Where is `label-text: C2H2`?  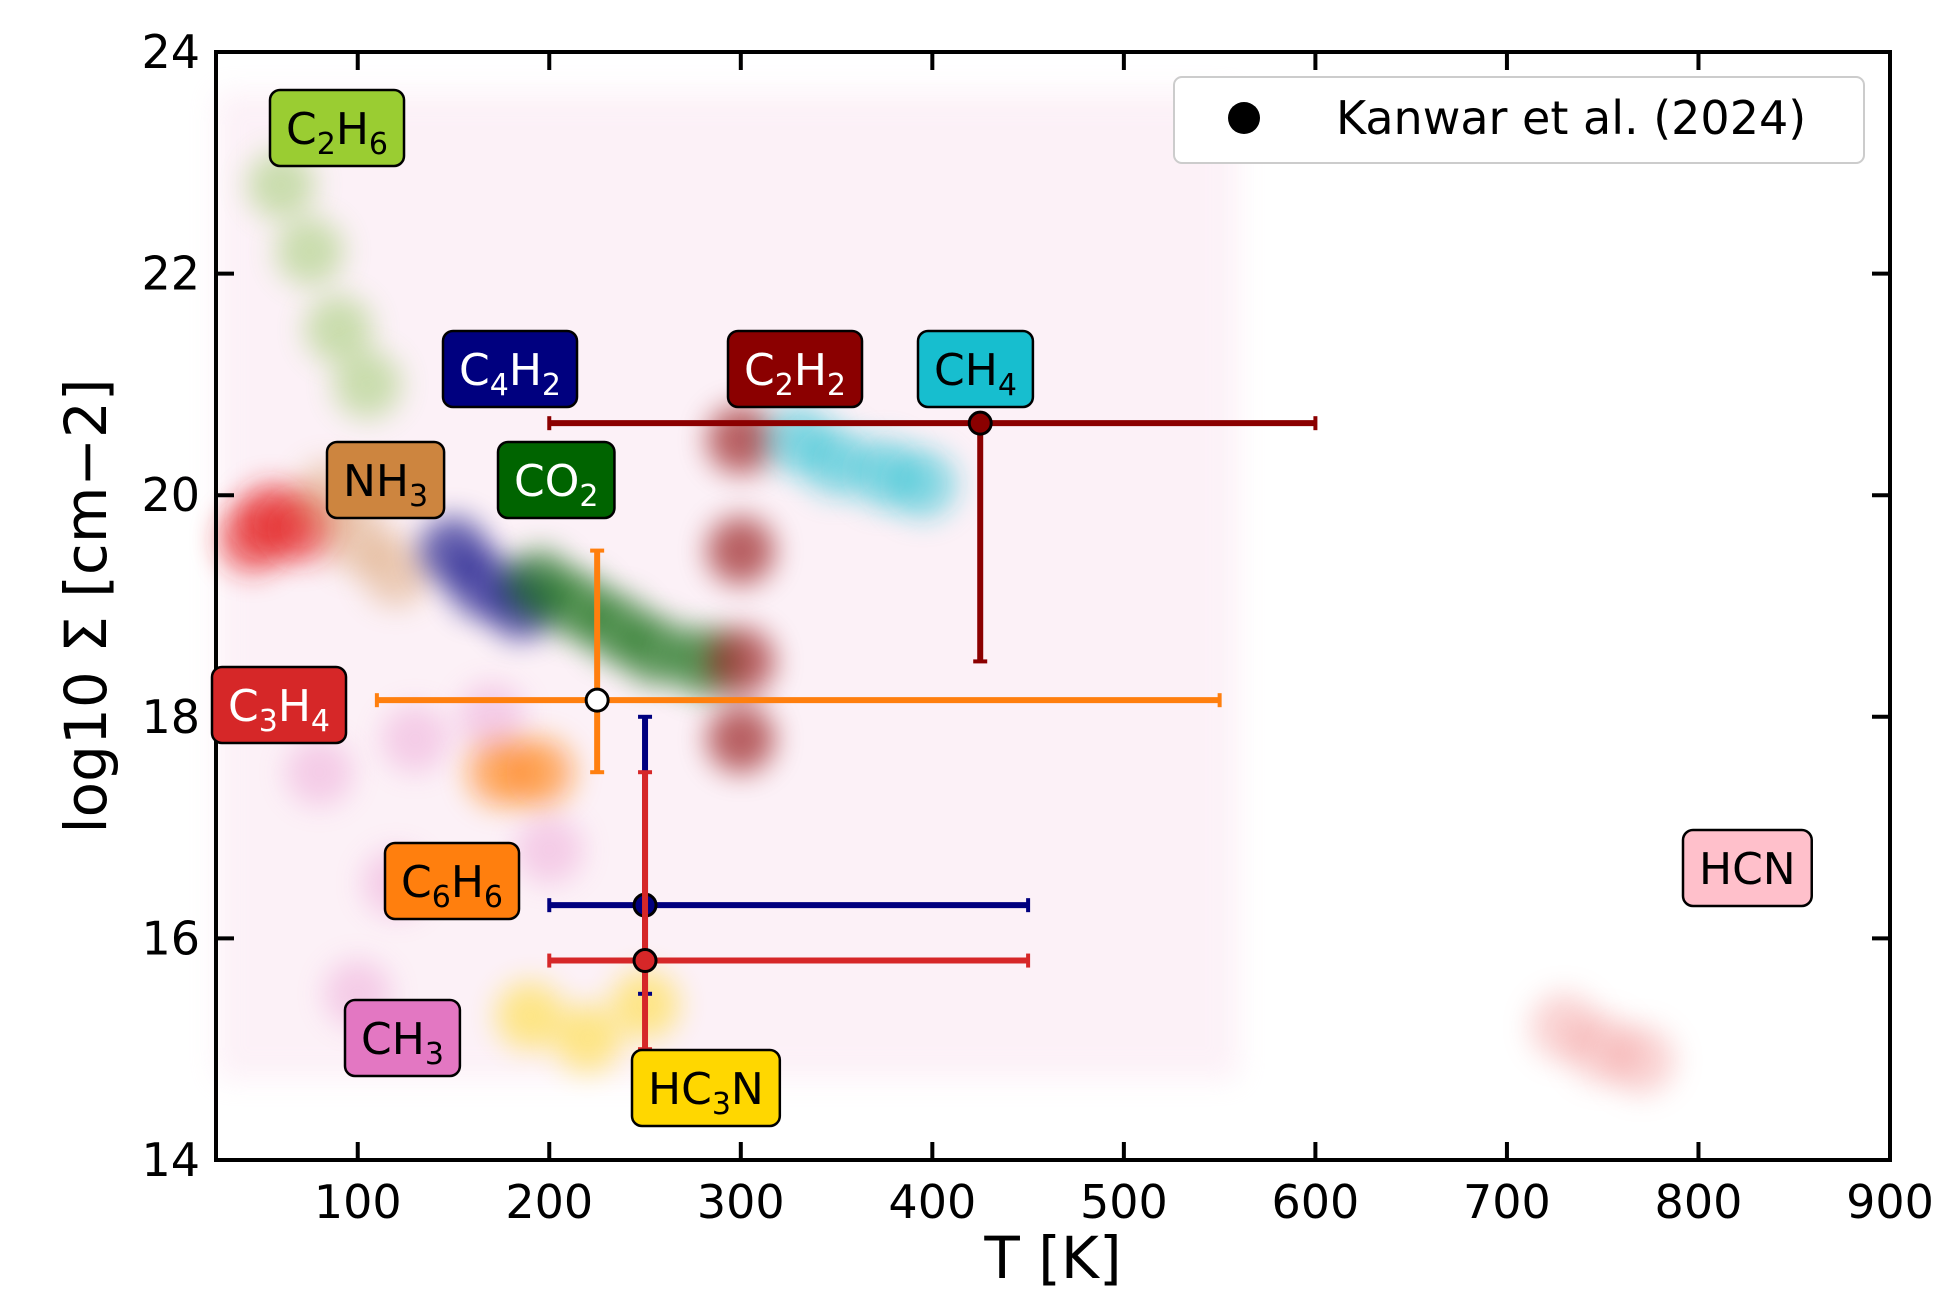 label-text: C2H2 is located at coordinates (795, 374).